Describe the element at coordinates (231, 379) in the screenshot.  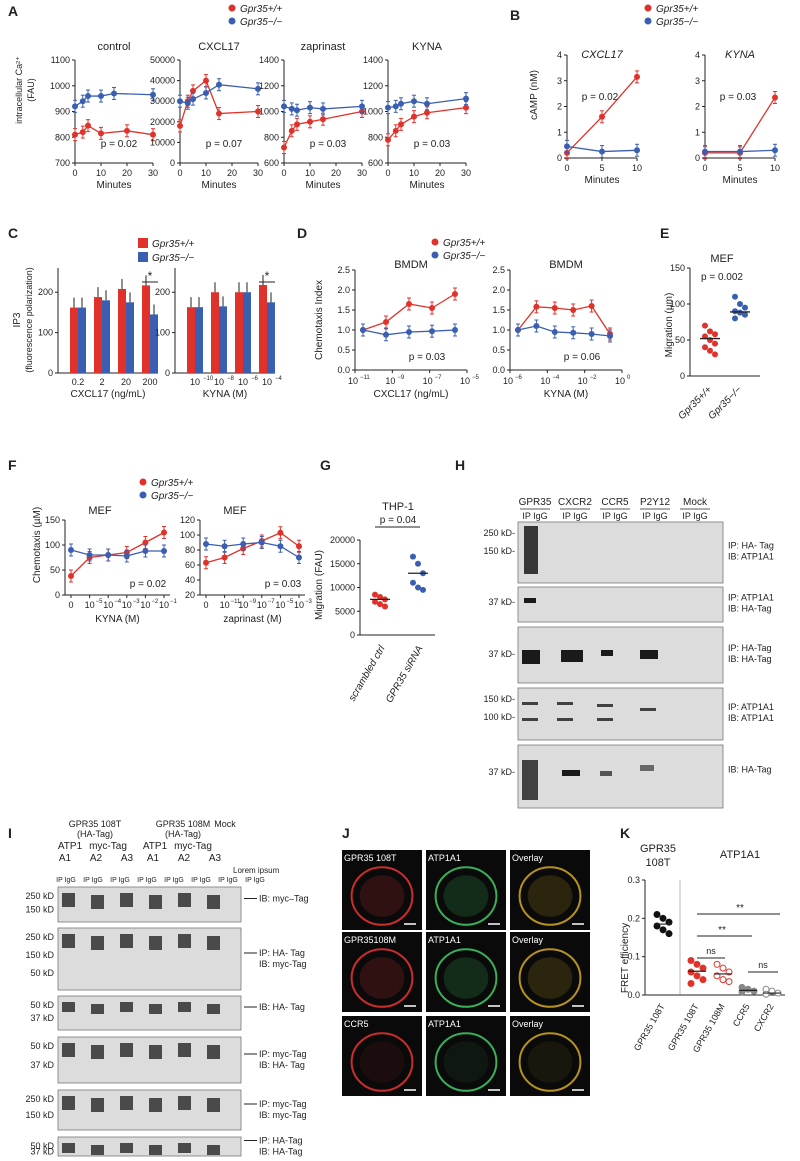
I see `x-tick-exponent: −8` at that location.